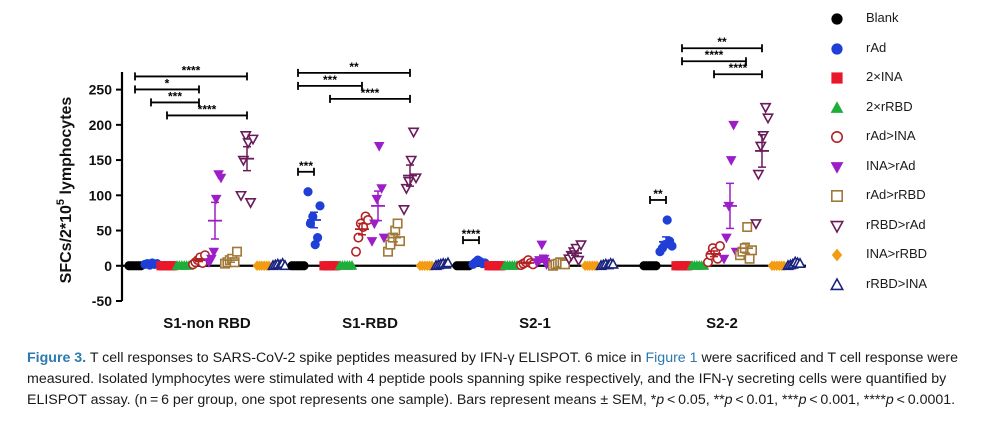  I want to click on legend-label-3: 2×rRBD, so click(889, 106).